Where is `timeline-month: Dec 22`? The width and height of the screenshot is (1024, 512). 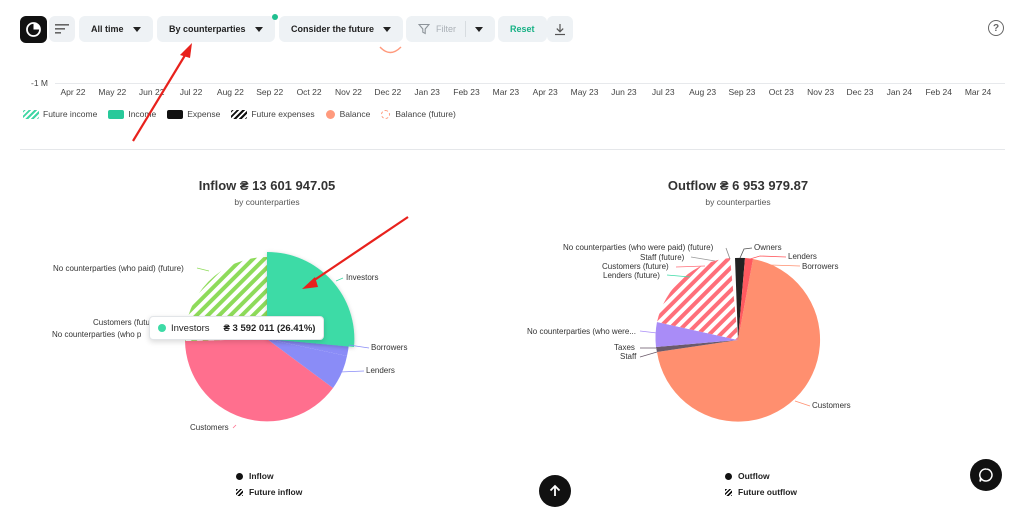
timeline-month: Dec 22 is located at coordinates (388, 92).